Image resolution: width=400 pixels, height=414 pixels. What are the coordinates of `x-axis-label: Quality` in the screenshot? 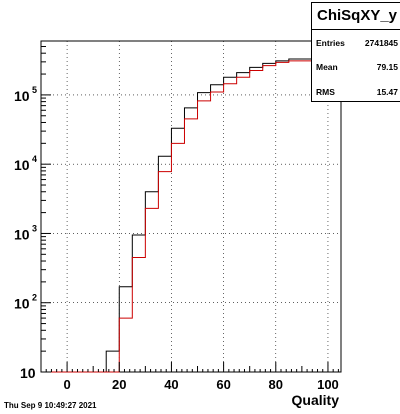 It's located at (316, 400).